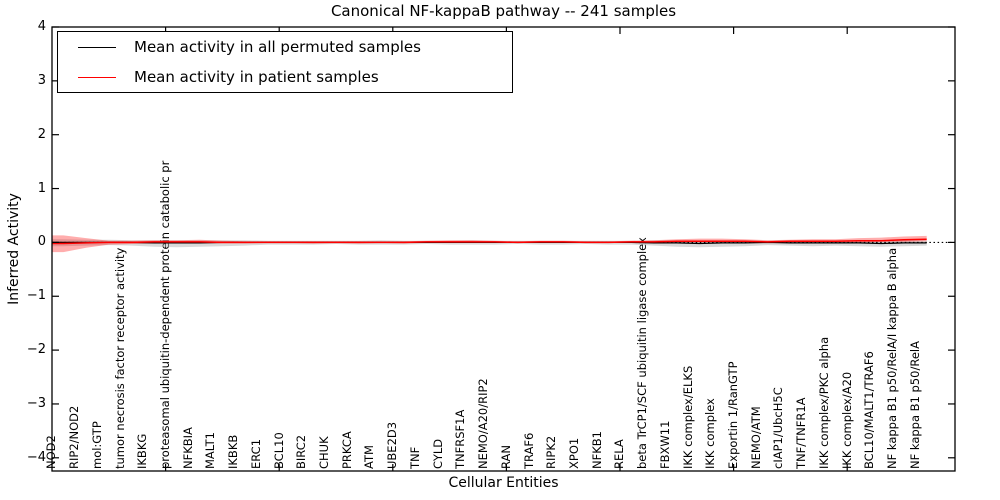  Describe the element at coordinates (36, 350) in the screenshot. I see `y-tick-label: −2` at that location.